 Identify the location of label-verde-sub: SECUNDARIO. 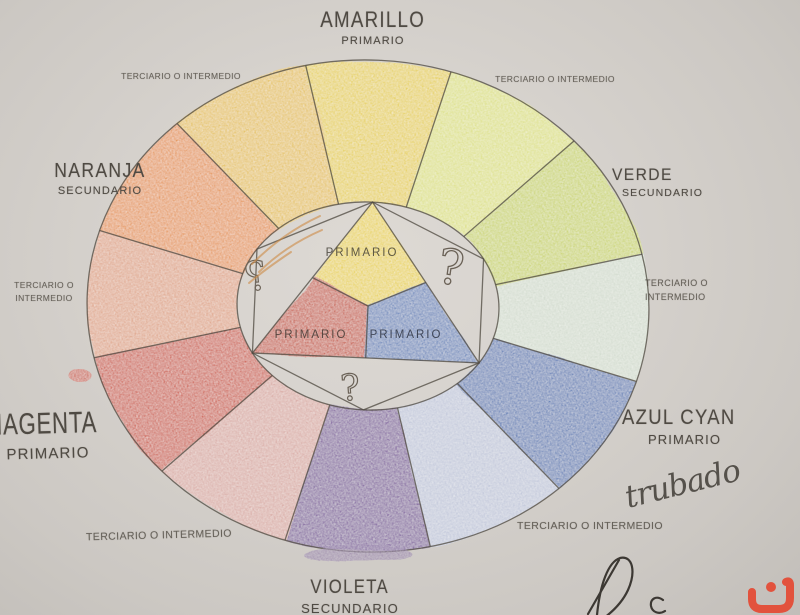
(663, 193).